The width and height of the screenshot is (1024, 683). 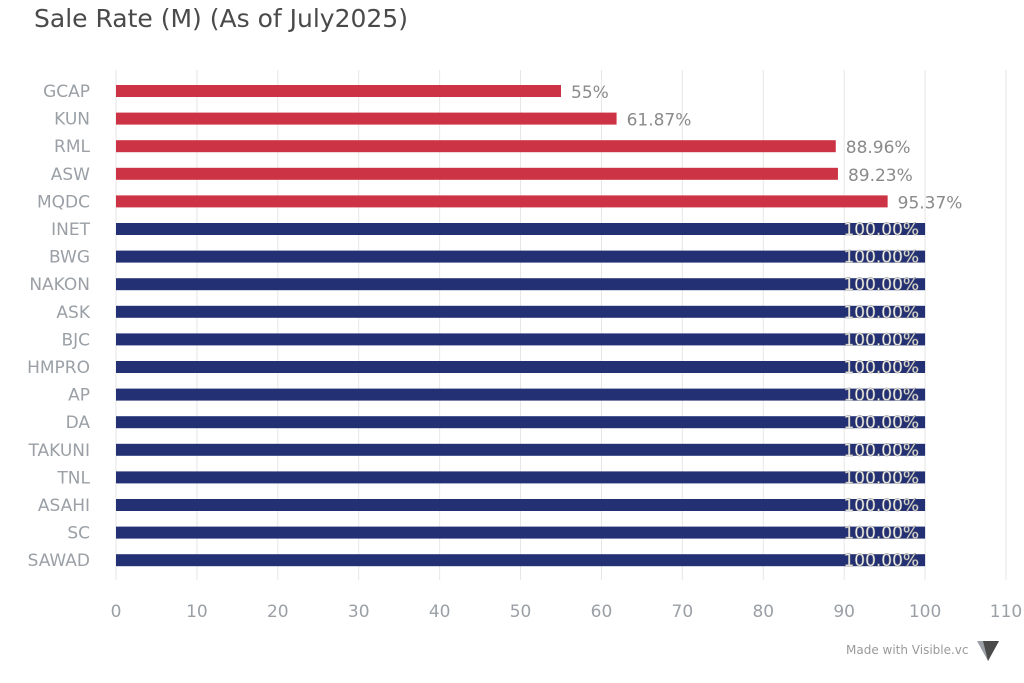 What do you see at coordinates (70, 175) in the screenshot?
I see `category-label: ASW` at bounding box center [70, 175].